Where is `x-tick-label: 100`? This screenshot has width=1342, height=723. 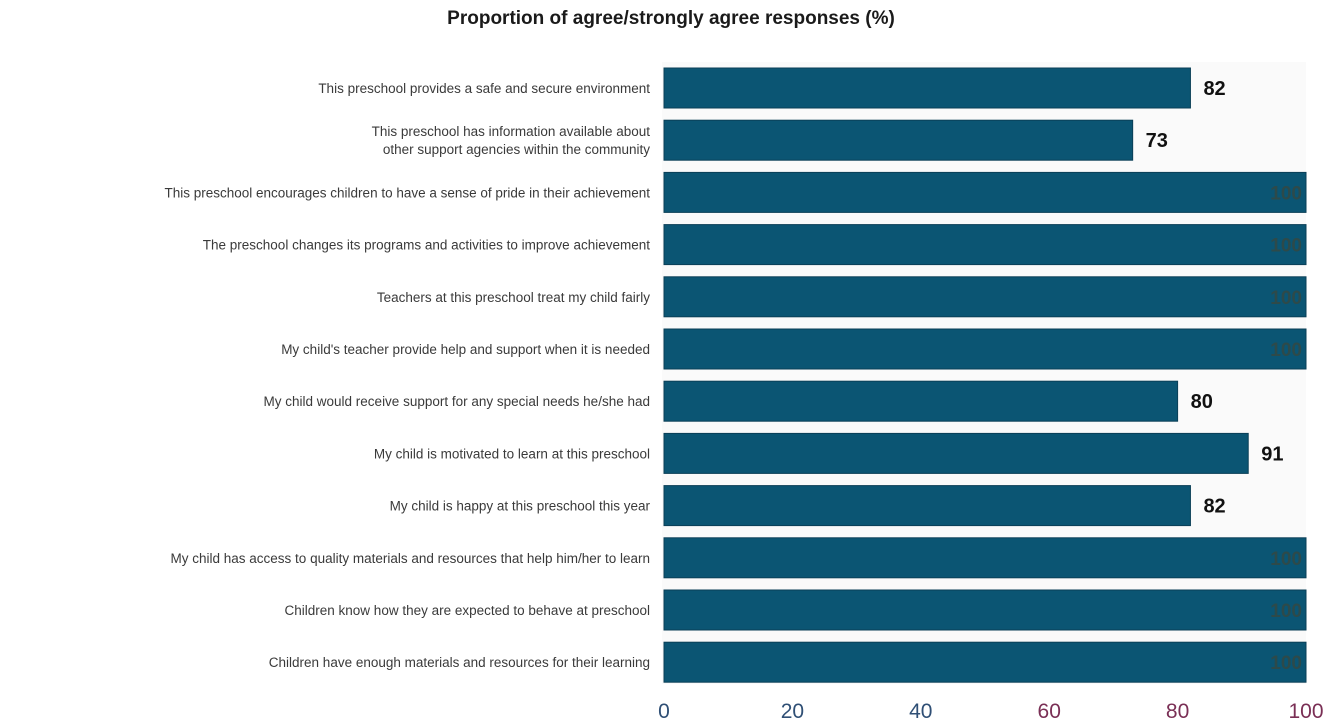
x-tick-label: 100 is located at coordinates (1305, 711).